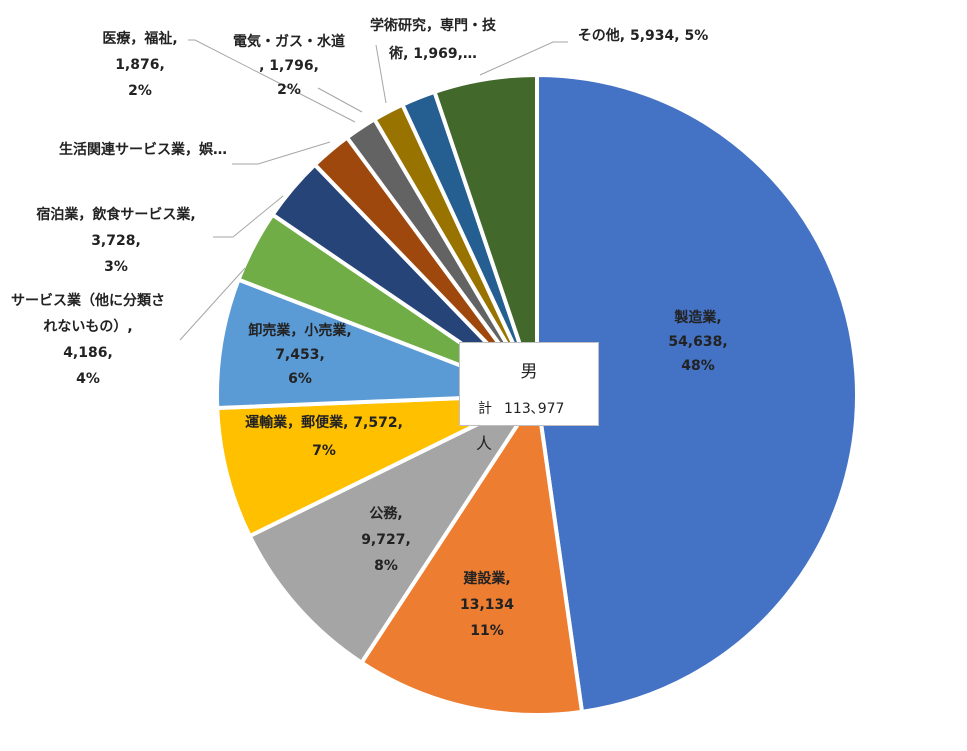 The height and width of the screenshot is (751, 967). Describe the element at coordinates (115, 240) in the screenshot. I see `slice-label-7: 宿泊業，飲食サービス業, 3,728, 3%` at that location.